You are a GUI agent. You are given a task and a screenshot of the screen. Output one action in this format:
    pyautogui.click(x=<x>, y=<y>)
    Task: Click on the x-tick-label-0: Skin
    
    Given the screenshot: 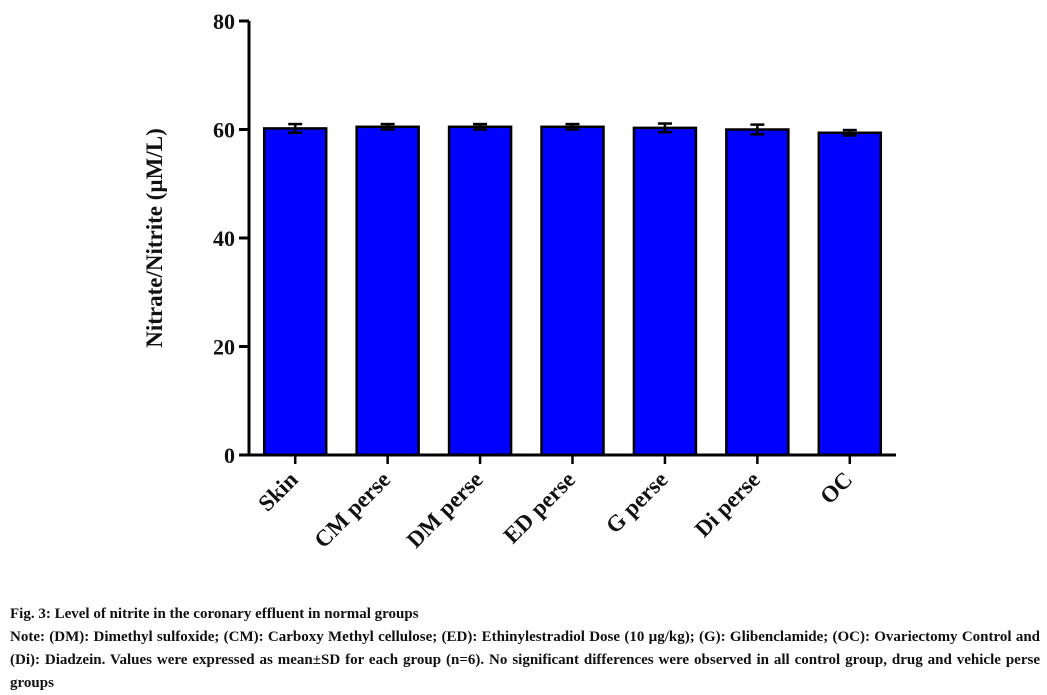 What is the action you would take?
    pyautogui.click(x=277, y=491)
    